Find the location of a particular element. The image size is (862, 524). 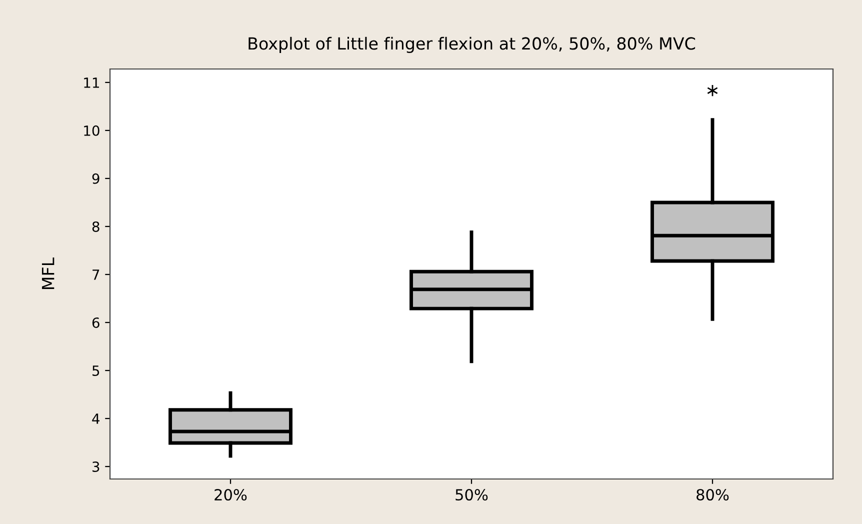

y-tick-label: 3 is located at coordinates (96, 466).